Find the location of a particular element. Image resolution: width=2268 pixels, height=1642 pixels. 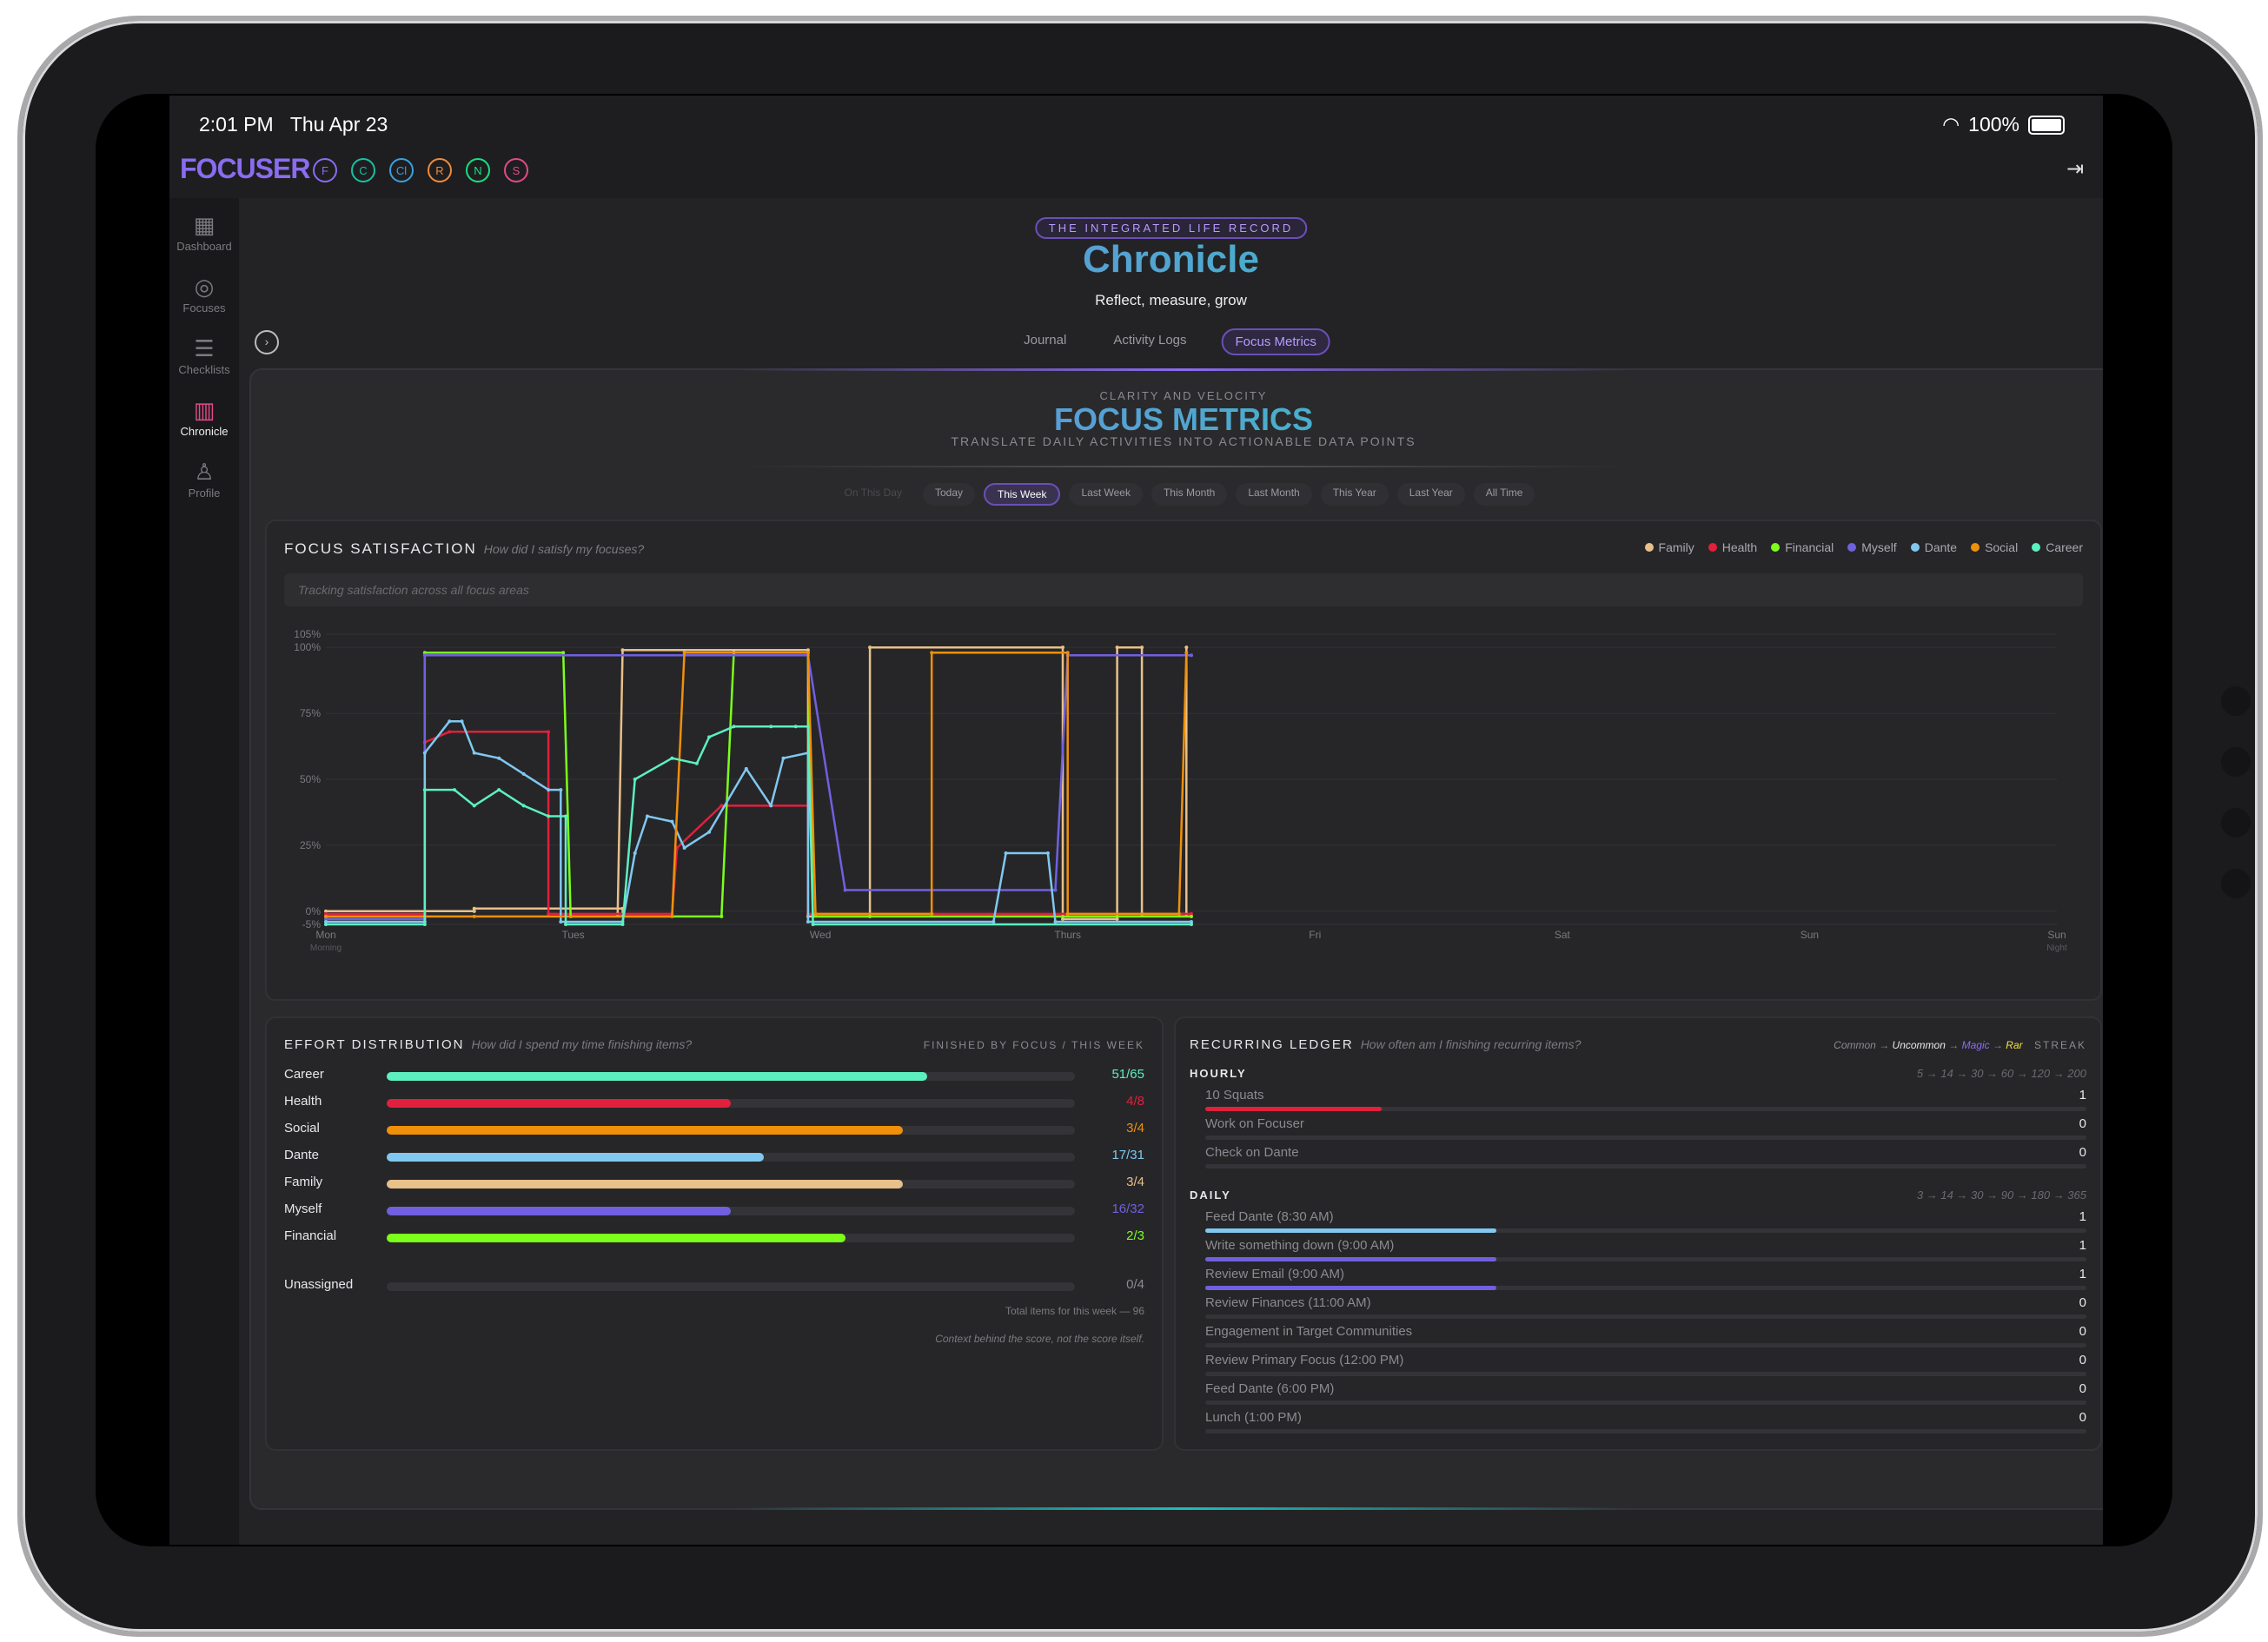

grid-icon: ▦ is located at coordinates (204, 225).